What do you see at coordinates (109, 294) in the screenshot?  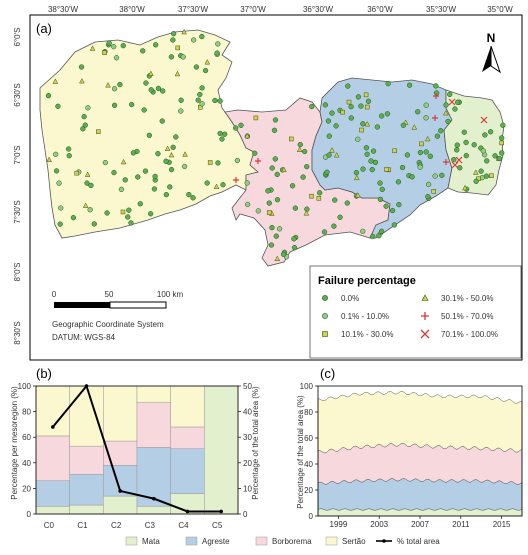 I see `scale-mid: 50` at bounding box center [109, 294].